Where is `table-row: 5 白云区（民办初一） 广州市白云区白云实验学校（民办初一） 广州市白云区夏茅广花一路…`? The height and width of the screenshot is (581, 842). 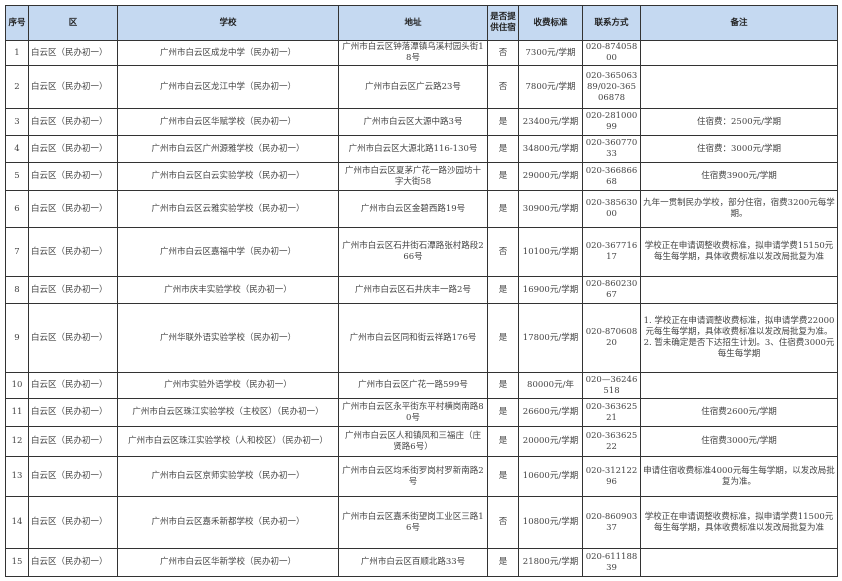
table-row: 5 白云区（民办初一） 广州市白云区白云实验学校（民办初一） 广州市白云区夏茅广花一路… is located at coordinates (421, 176).